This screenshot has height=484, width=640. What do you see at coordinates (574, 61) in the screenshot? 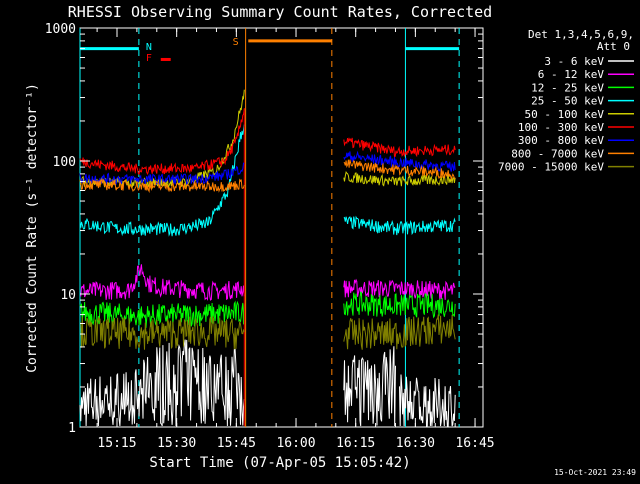
I see `legend-entry-label: 3 - 6 keV` at bounding box center [574, 61].